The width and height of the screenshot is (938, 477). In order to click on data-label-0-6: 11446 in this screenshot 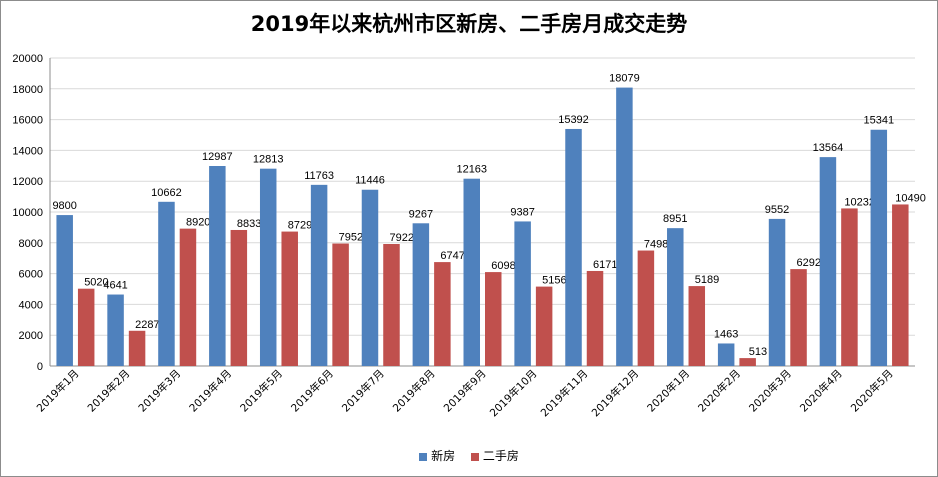, I will do `click(370, 181)`.